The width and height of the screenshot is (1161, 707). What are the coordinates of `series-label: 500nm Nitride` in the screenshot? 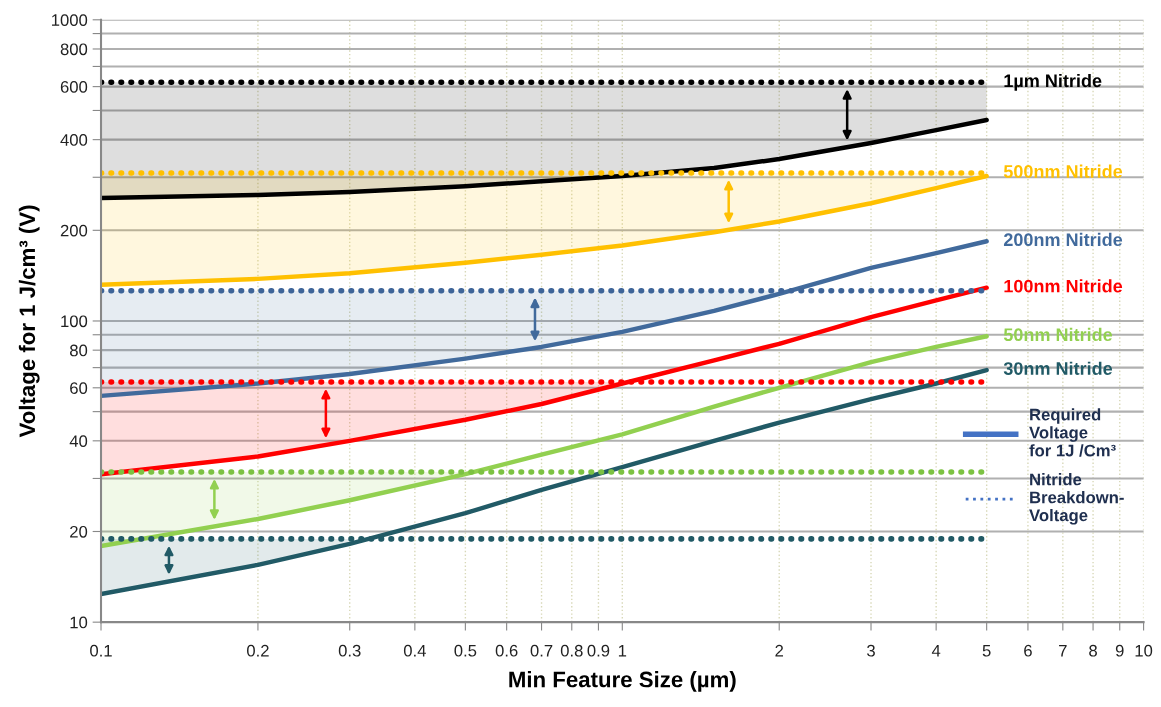 It's located at (1063, 171).